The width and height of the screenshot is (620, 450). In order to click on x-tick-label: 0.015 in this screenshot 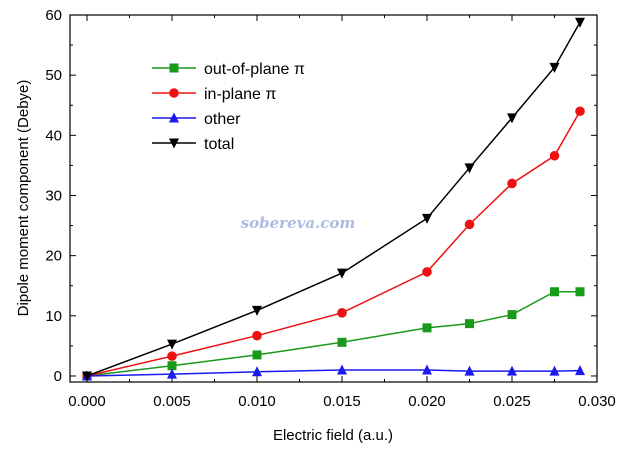, I will do `click(342, 401)`.